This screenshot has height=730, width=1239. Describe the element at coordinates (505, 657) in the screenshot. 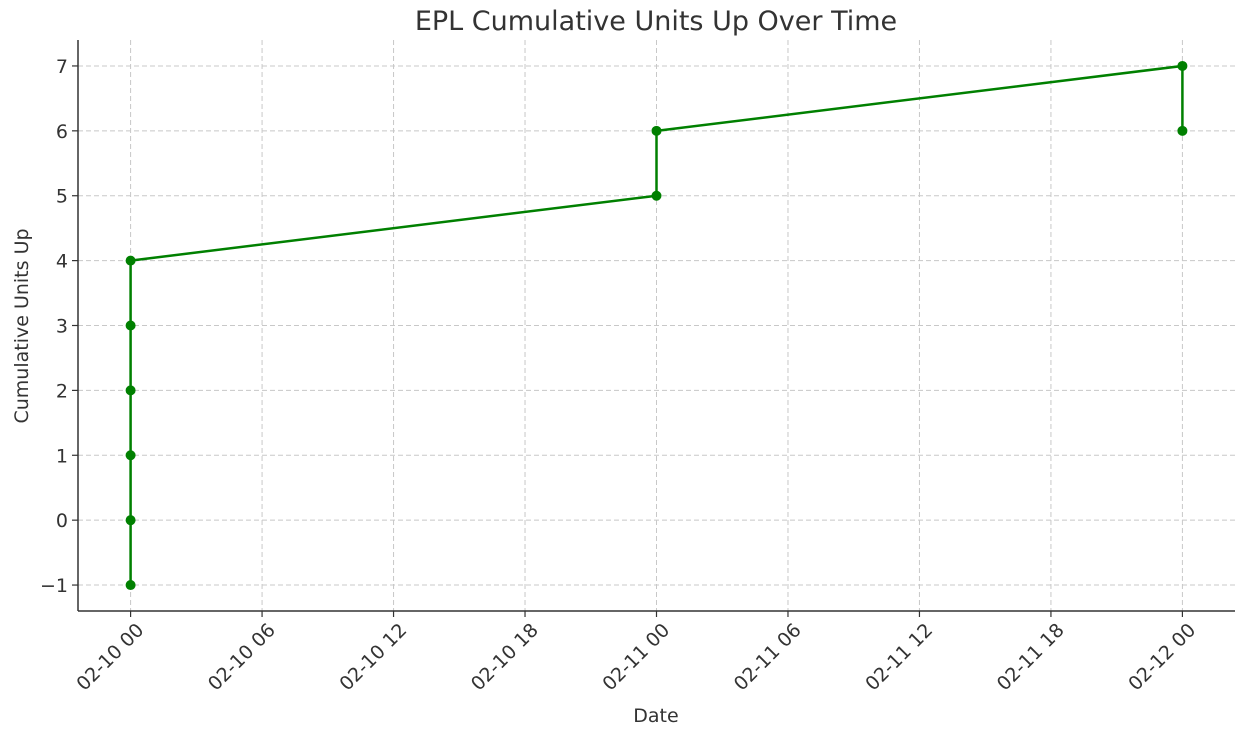

I see `x-tick-label: 02-10 18` at that location.